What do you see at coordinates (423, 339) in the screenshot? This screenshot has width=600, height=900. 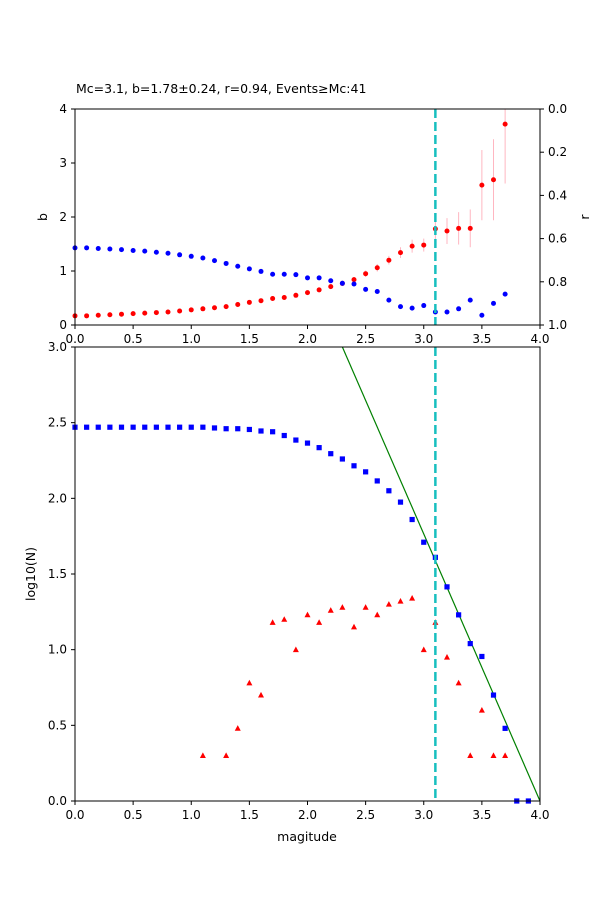 I see `top-x-tick-label: 3.0` at bounding box center [423, 339].